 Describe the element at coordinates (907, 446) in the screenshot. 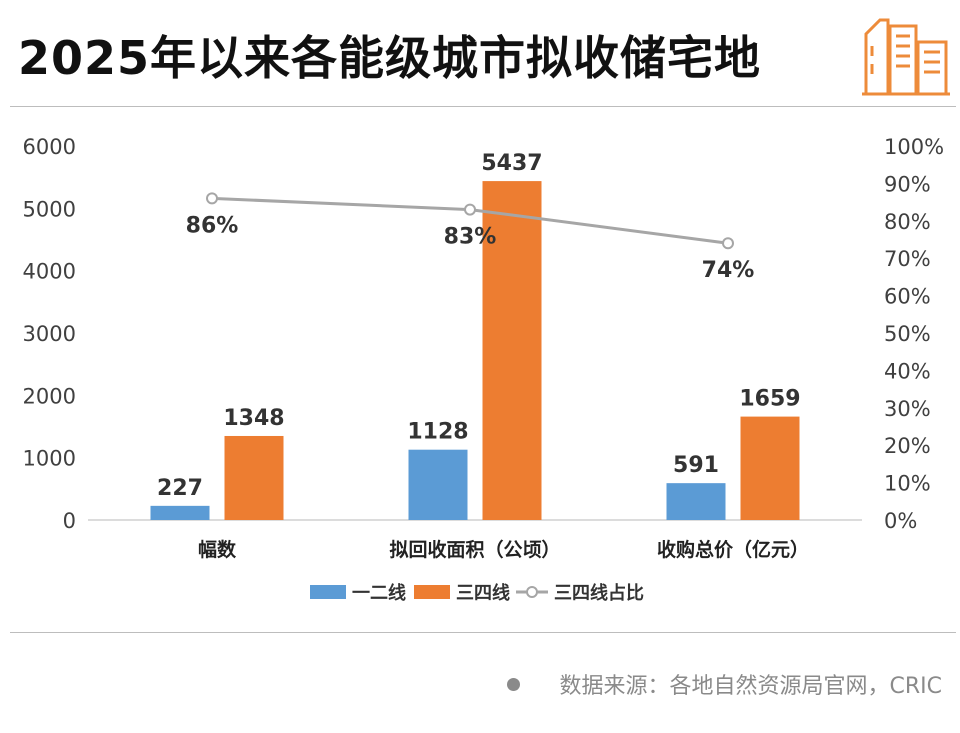

I see `y2-tick-label: 20%` at that location.